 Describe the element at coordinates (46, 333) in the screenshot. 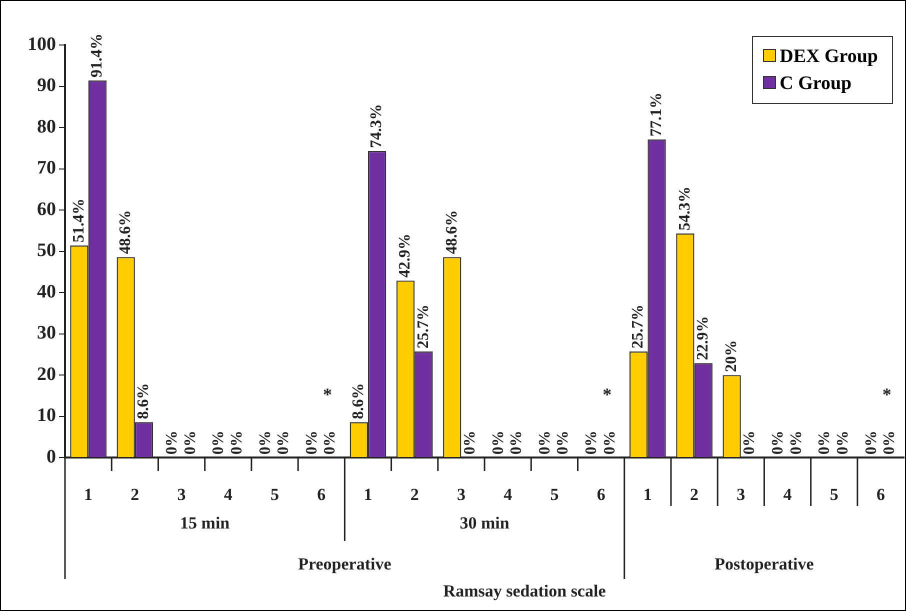

I see `y-tick-label: 30` at that location.